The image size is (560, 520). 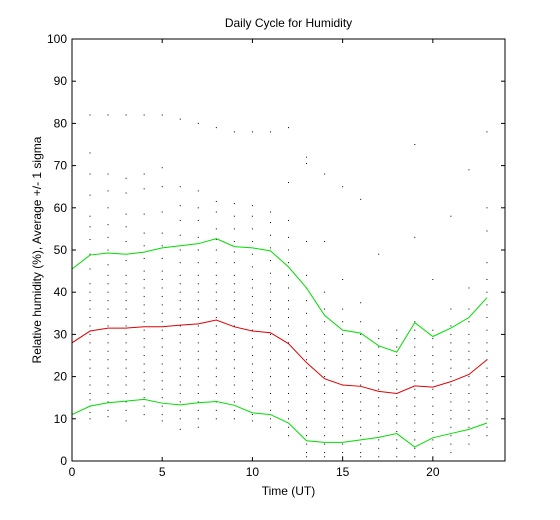 I want to click on chart-title: Daily Cycle for Humidity, so click(x=288, y=23).